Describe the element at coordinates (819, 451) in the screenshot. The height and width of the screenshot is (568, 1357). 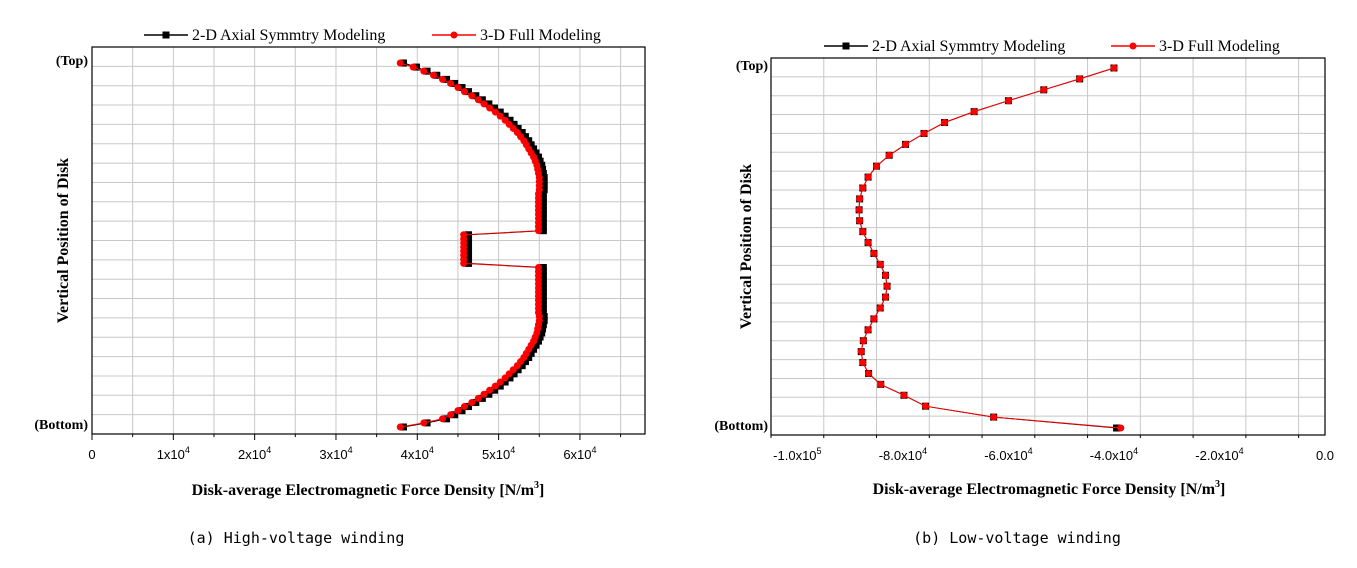
I see `x-tick-label-exponent: 5` at that location.